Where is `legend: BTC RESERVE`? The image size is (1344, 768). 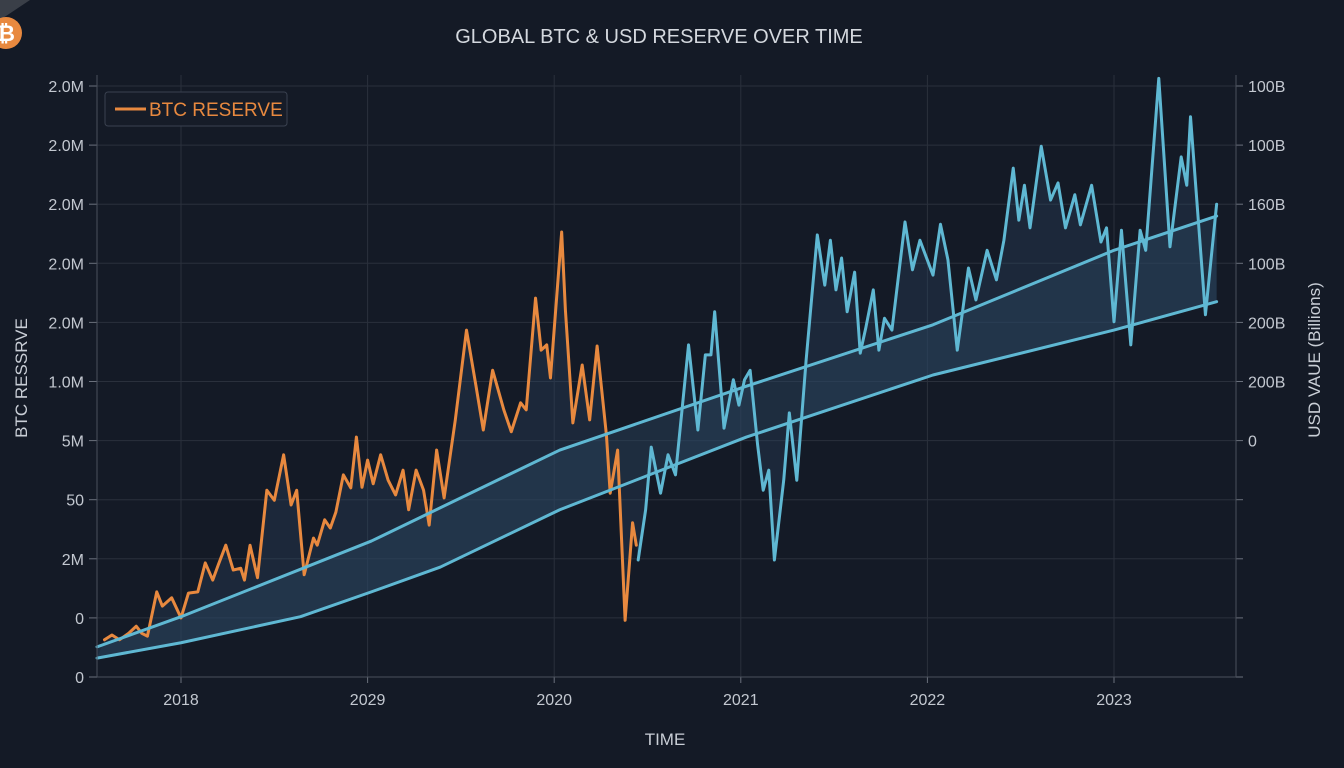
legend: BTC RESERVE is located at coordinates (196, 109).